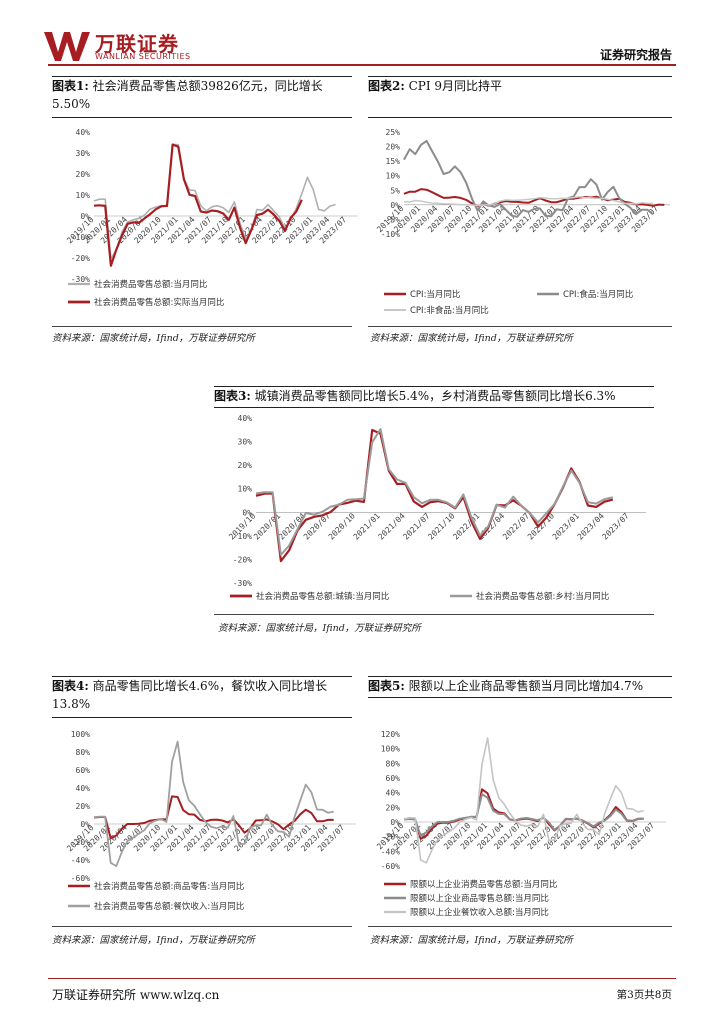 This screenshot has height=1024, width=724. I want to click on figure-2-label: 图表2:, so click(386, 86).